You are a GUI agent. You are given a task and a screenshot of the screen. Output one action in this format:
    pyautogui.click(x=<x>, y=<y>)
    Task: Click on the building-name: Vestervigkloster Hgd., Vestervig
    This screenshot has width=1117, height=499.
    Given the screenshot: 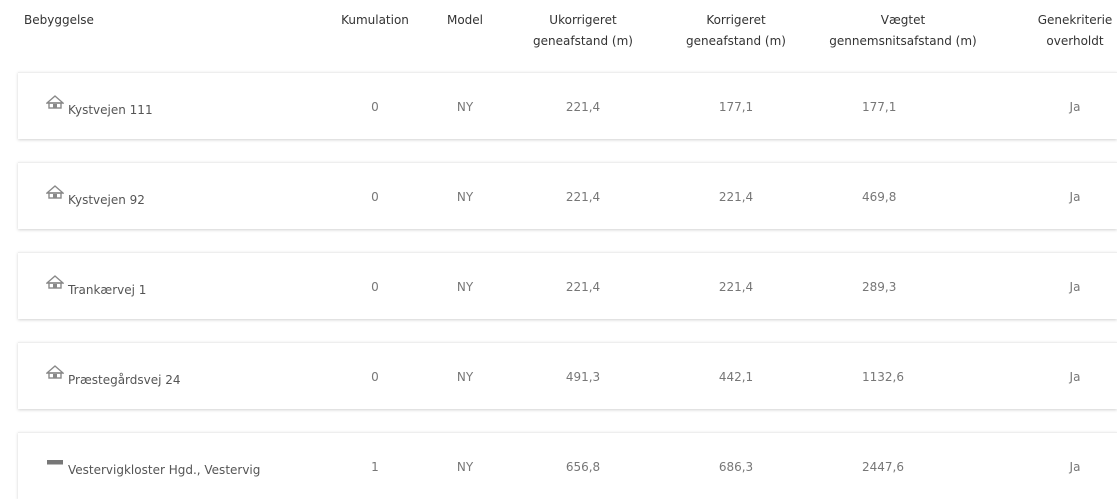 What is the action you would take?
    pyautogui.click(x=164, y=470)
    